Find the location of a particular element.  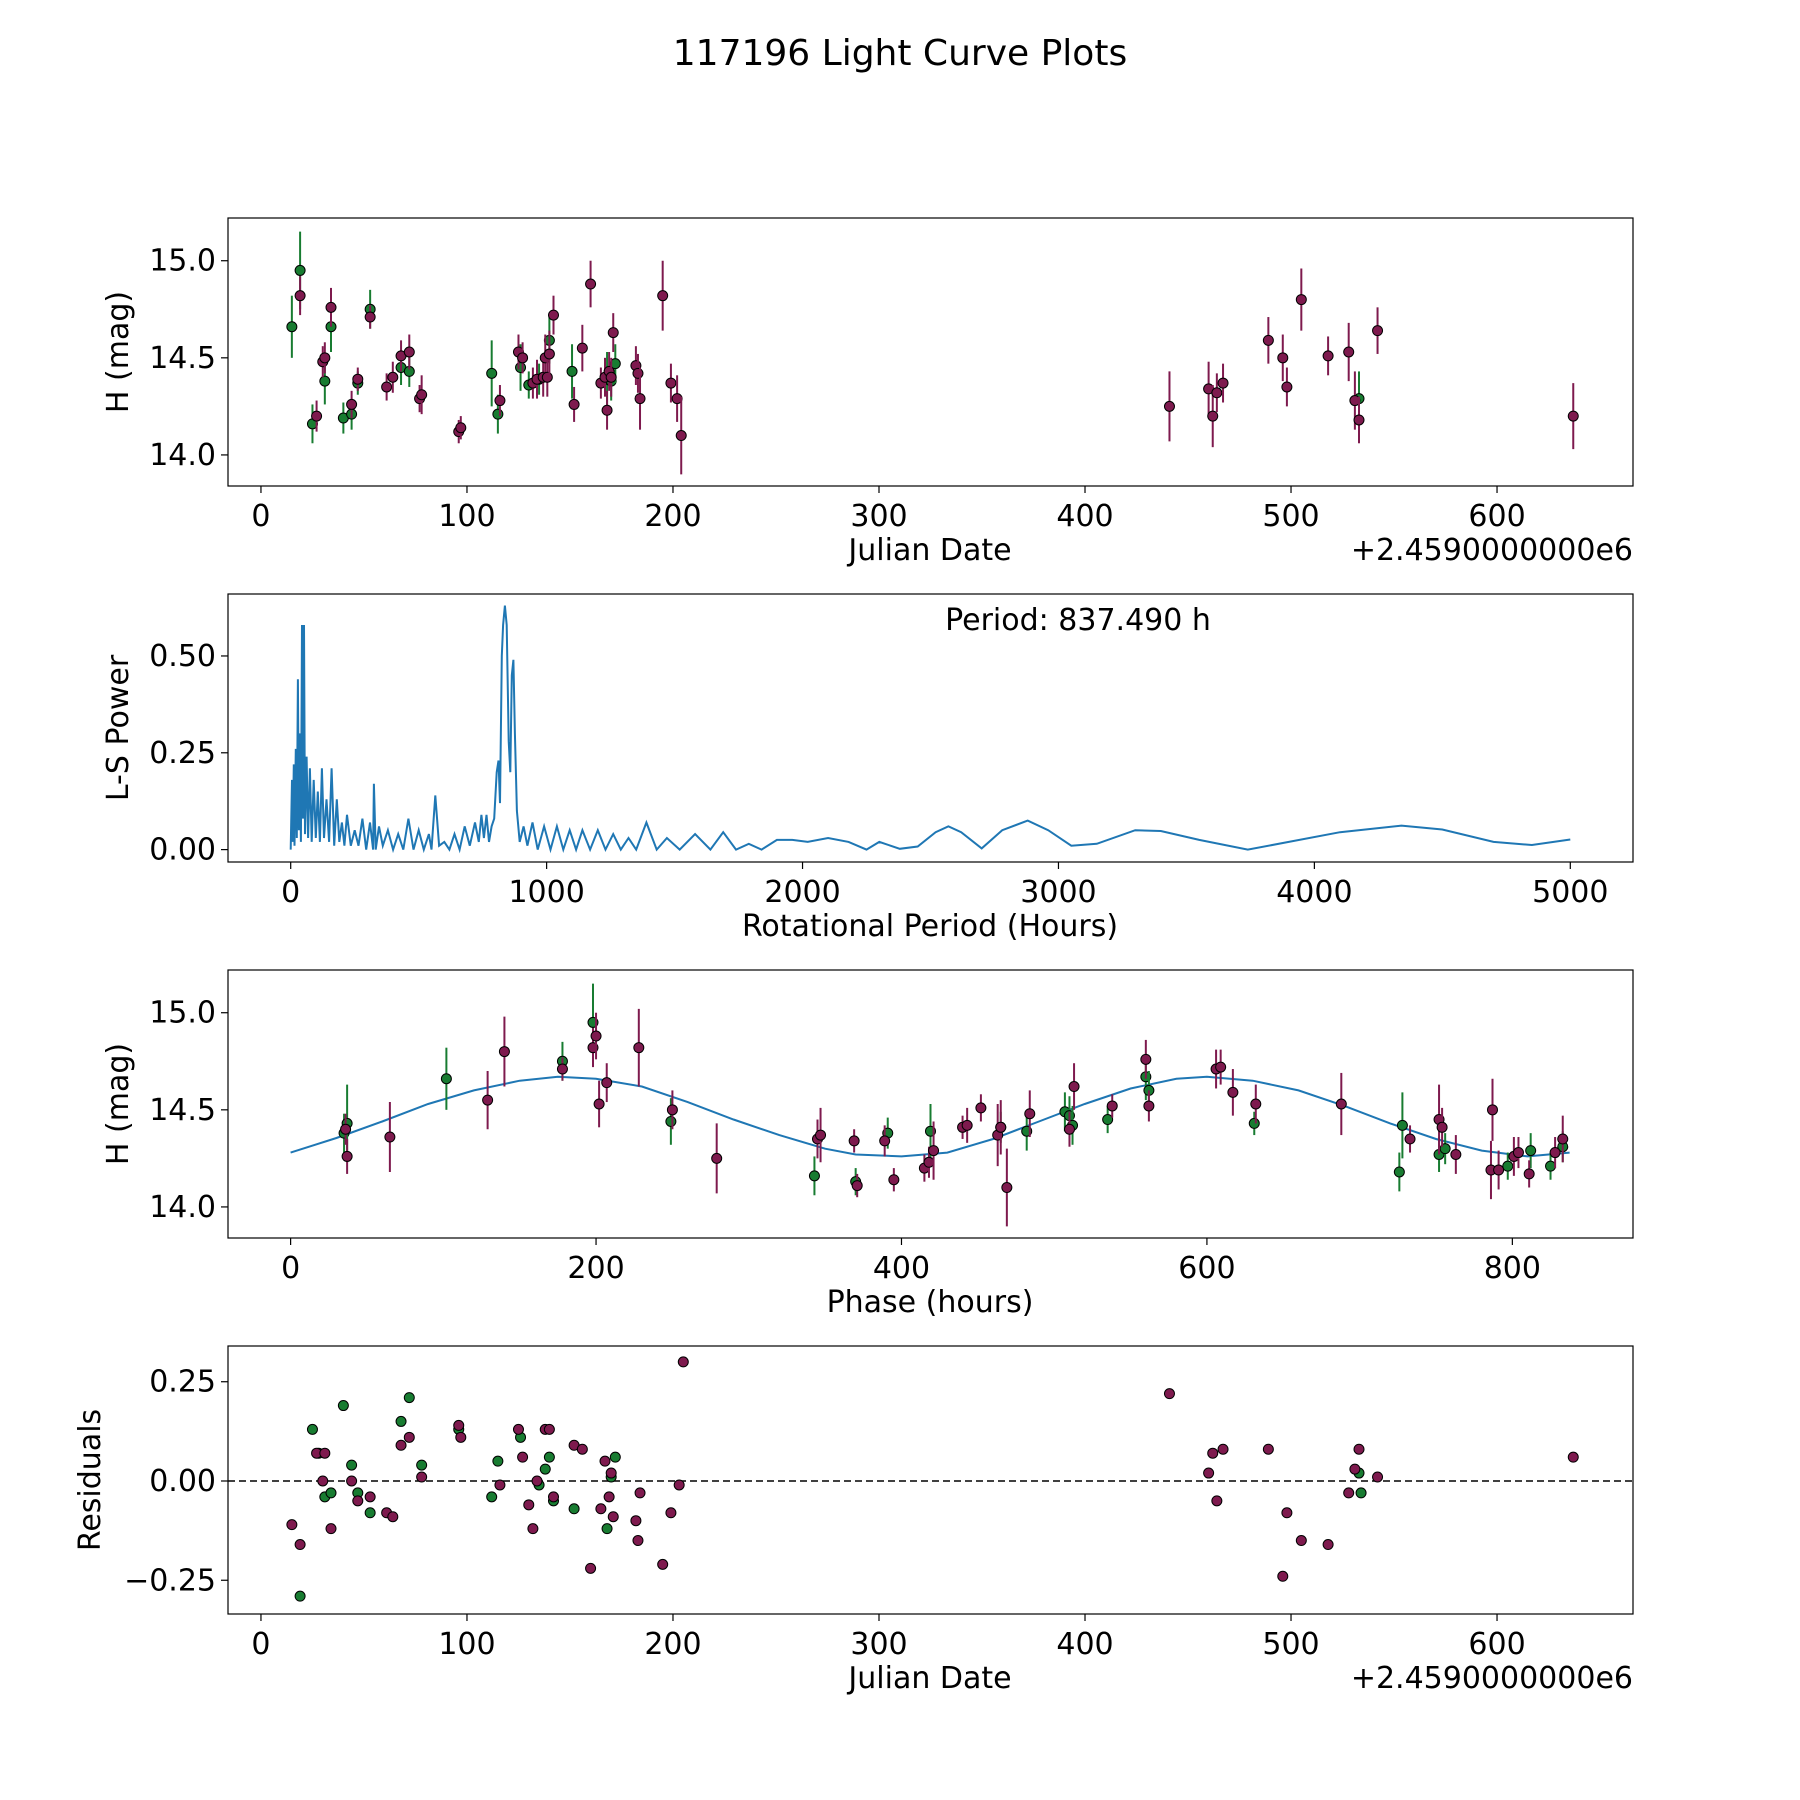

residuals-x-tick-label: 200 is located at coordinates (672, 1644).